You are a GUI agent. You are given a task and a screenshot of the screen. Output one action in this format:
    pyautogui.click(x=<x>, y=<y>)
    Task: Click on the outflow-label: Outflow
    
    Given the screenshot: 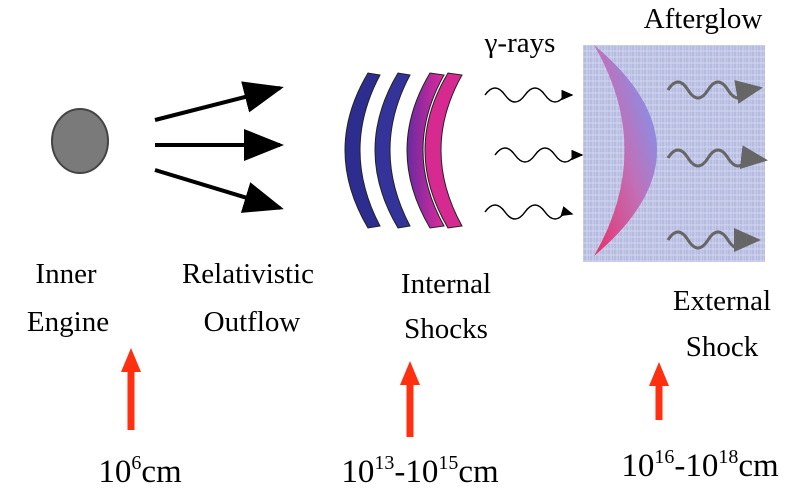 What is the action you would take?
    pyautogui.click(x=252, y=322)
    